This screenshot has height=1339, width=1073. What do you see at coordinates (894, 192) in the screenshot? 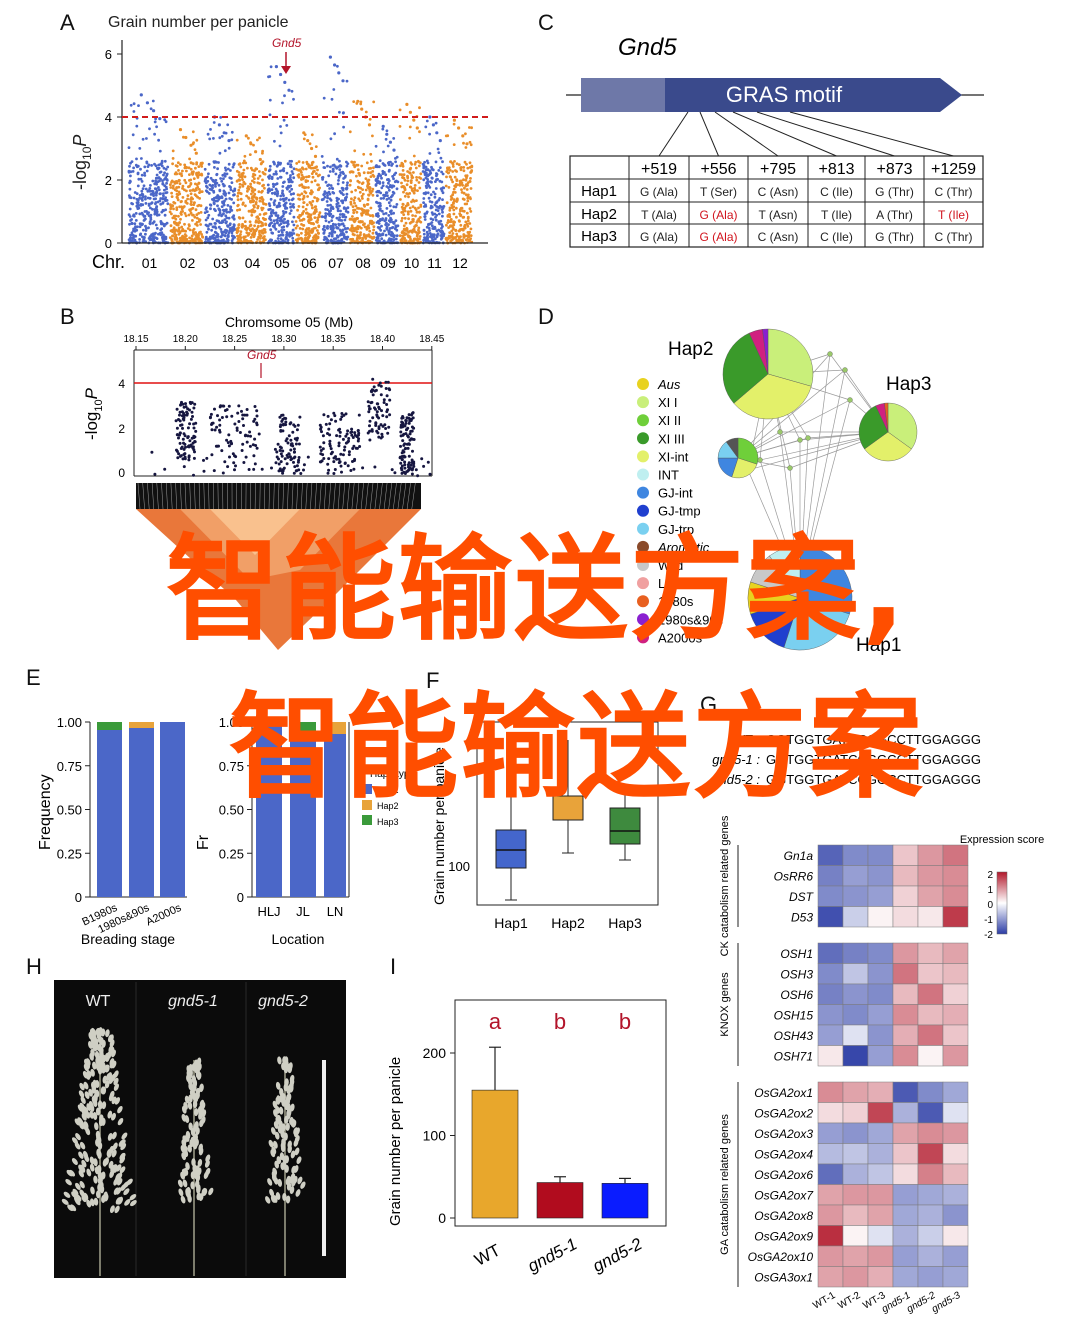
I see `allele-cell: G (Thr)` at bounding box center [894, 192].